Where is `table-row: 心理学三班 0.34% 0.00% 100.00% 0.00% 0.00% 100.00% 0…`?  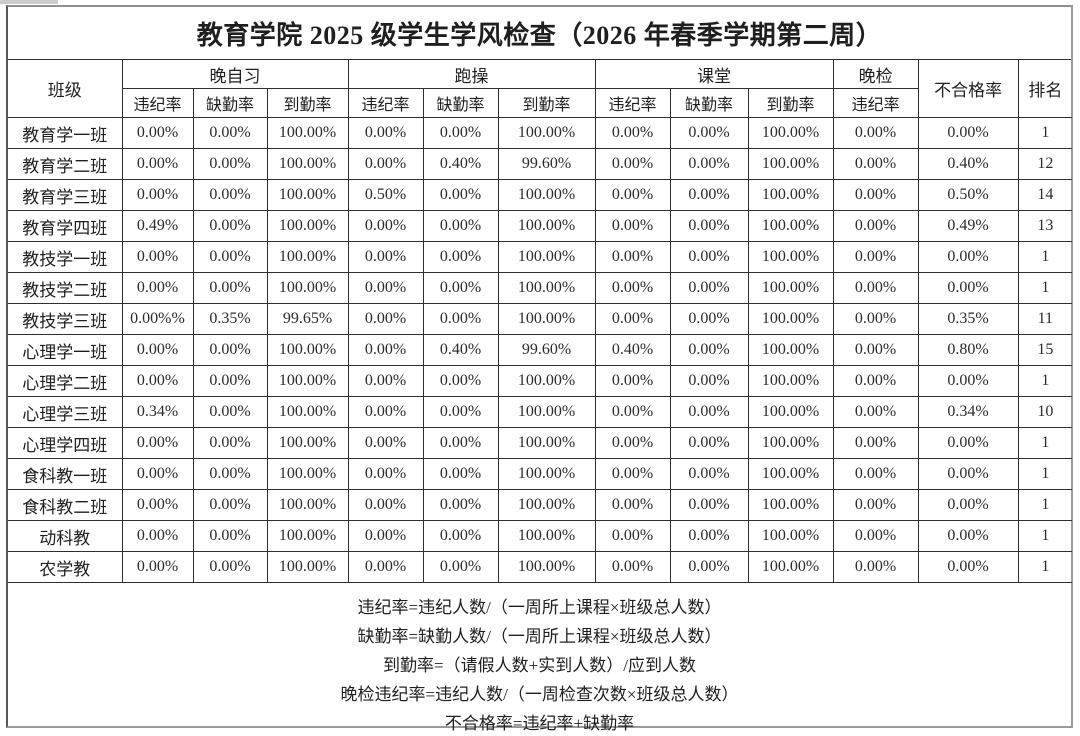 table-row: 心理学三班 0.34% 0.00% 100.00% 0.00% 0.00% 100.00% 0… is located at coordinates (540, 412).